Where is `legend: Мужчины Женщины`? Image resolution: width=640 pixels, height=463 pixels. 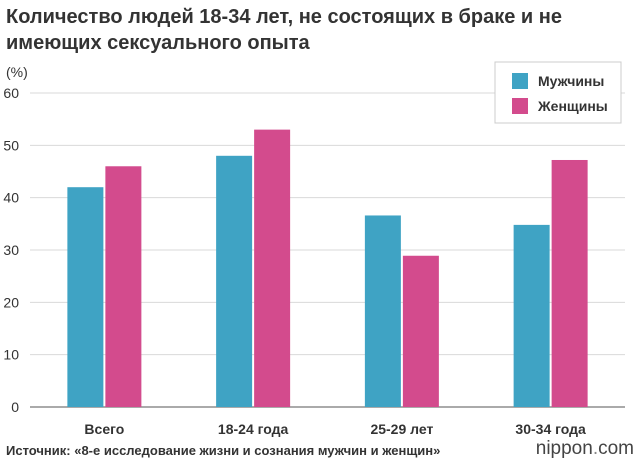 legend: Мужчины Женщины is located at coordinates (558, 92).